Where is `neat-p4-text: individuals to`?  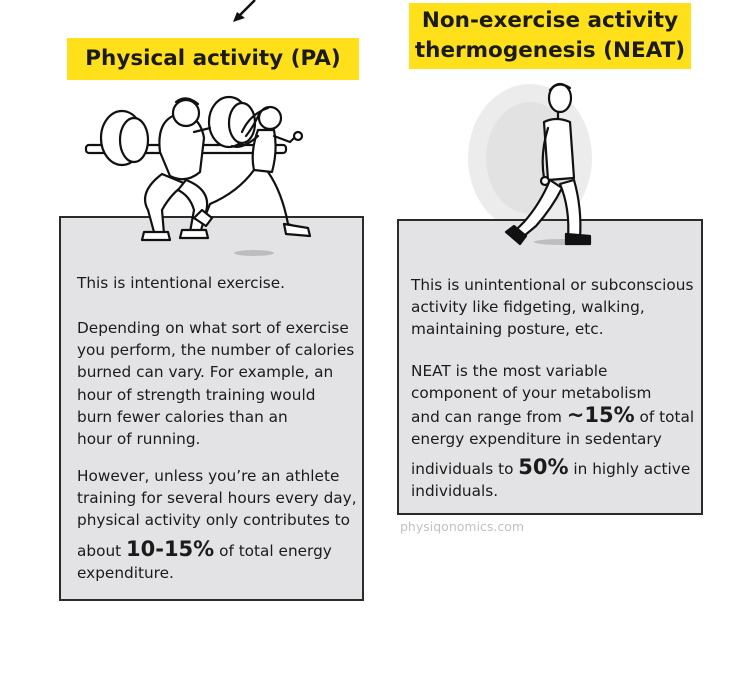 neat-p4-text: individuals to is located at coordinates (465, 469).